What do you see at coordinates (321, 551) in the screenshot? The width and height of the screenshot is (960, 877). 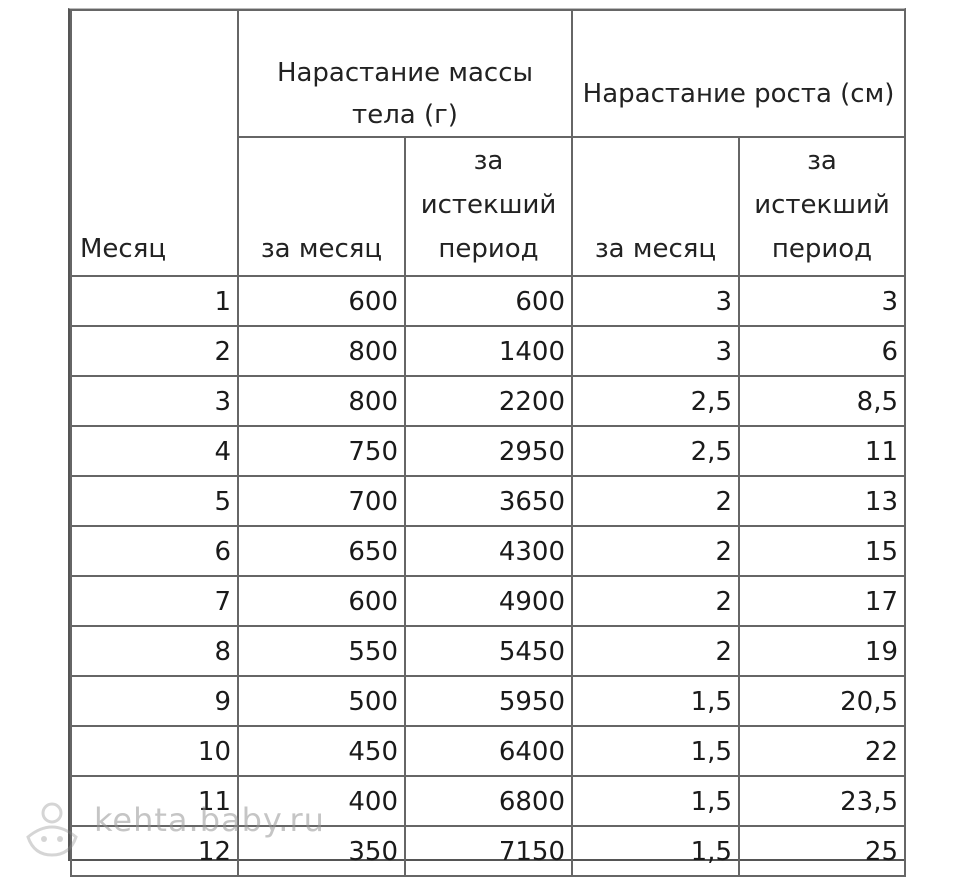 I see `mass-month-cell: 650` at bounding box center [321, 551].